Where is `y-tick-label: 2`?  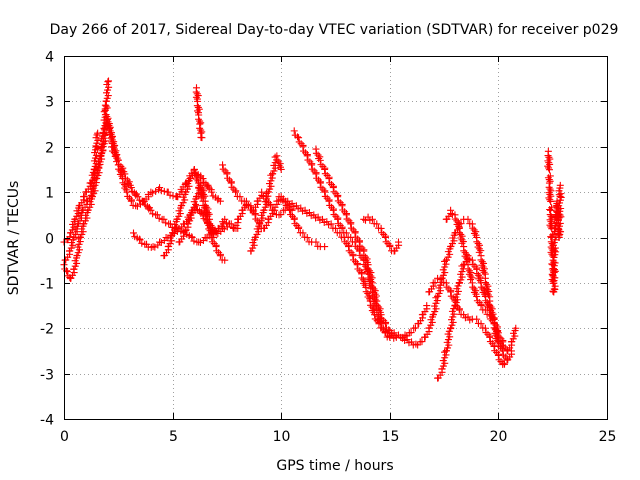 y-tick-label: 2 is located at coordinates (49, 149).